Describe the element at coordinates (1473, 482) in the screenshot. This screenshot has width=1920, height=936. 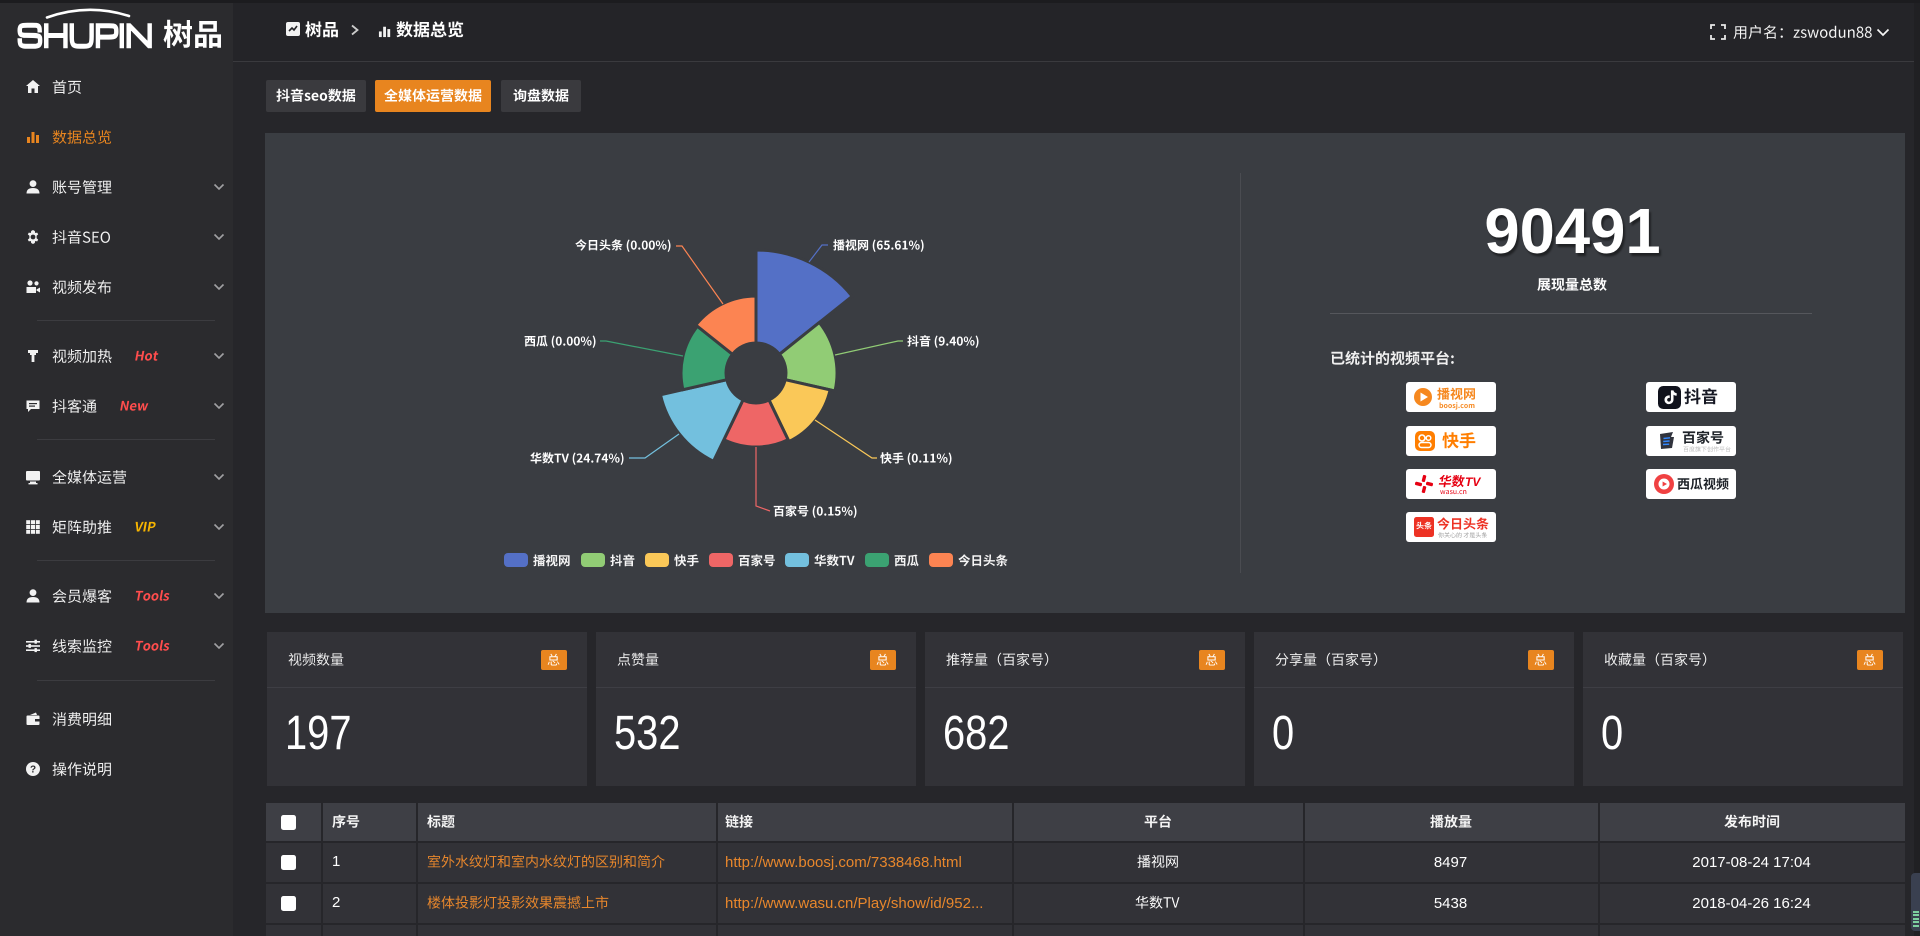
I see `svg-text: TV` at that location.